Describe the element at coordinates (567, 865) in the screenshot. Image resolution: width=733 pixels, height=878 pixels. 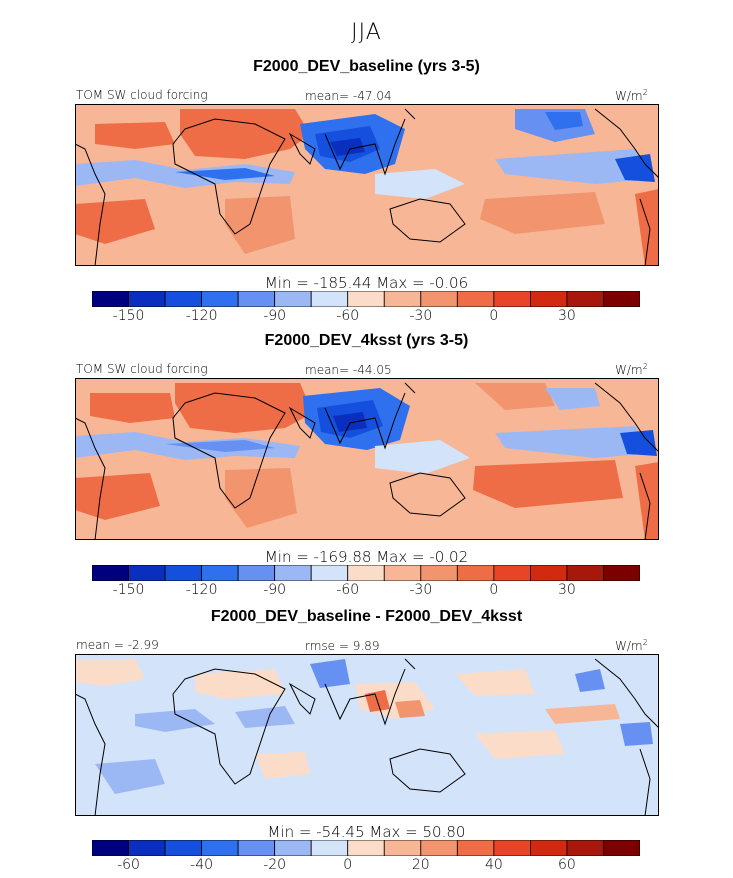
I see `colorbar-tick-label: 60` at that location.